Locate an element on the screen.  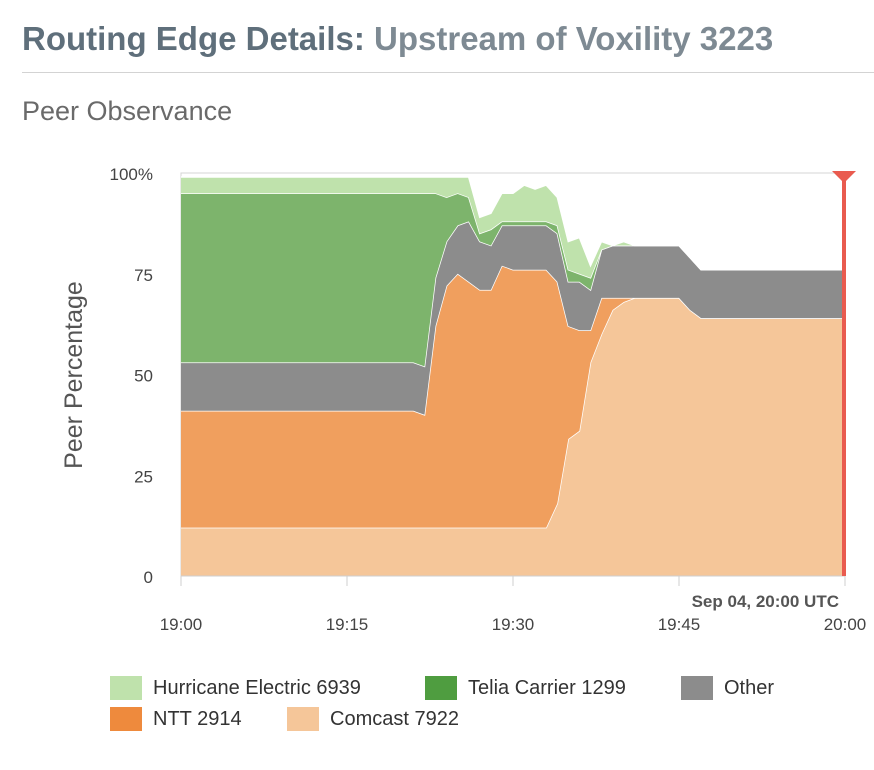
legend-item: Comcast 7922 is located at coordinates (373, 719).